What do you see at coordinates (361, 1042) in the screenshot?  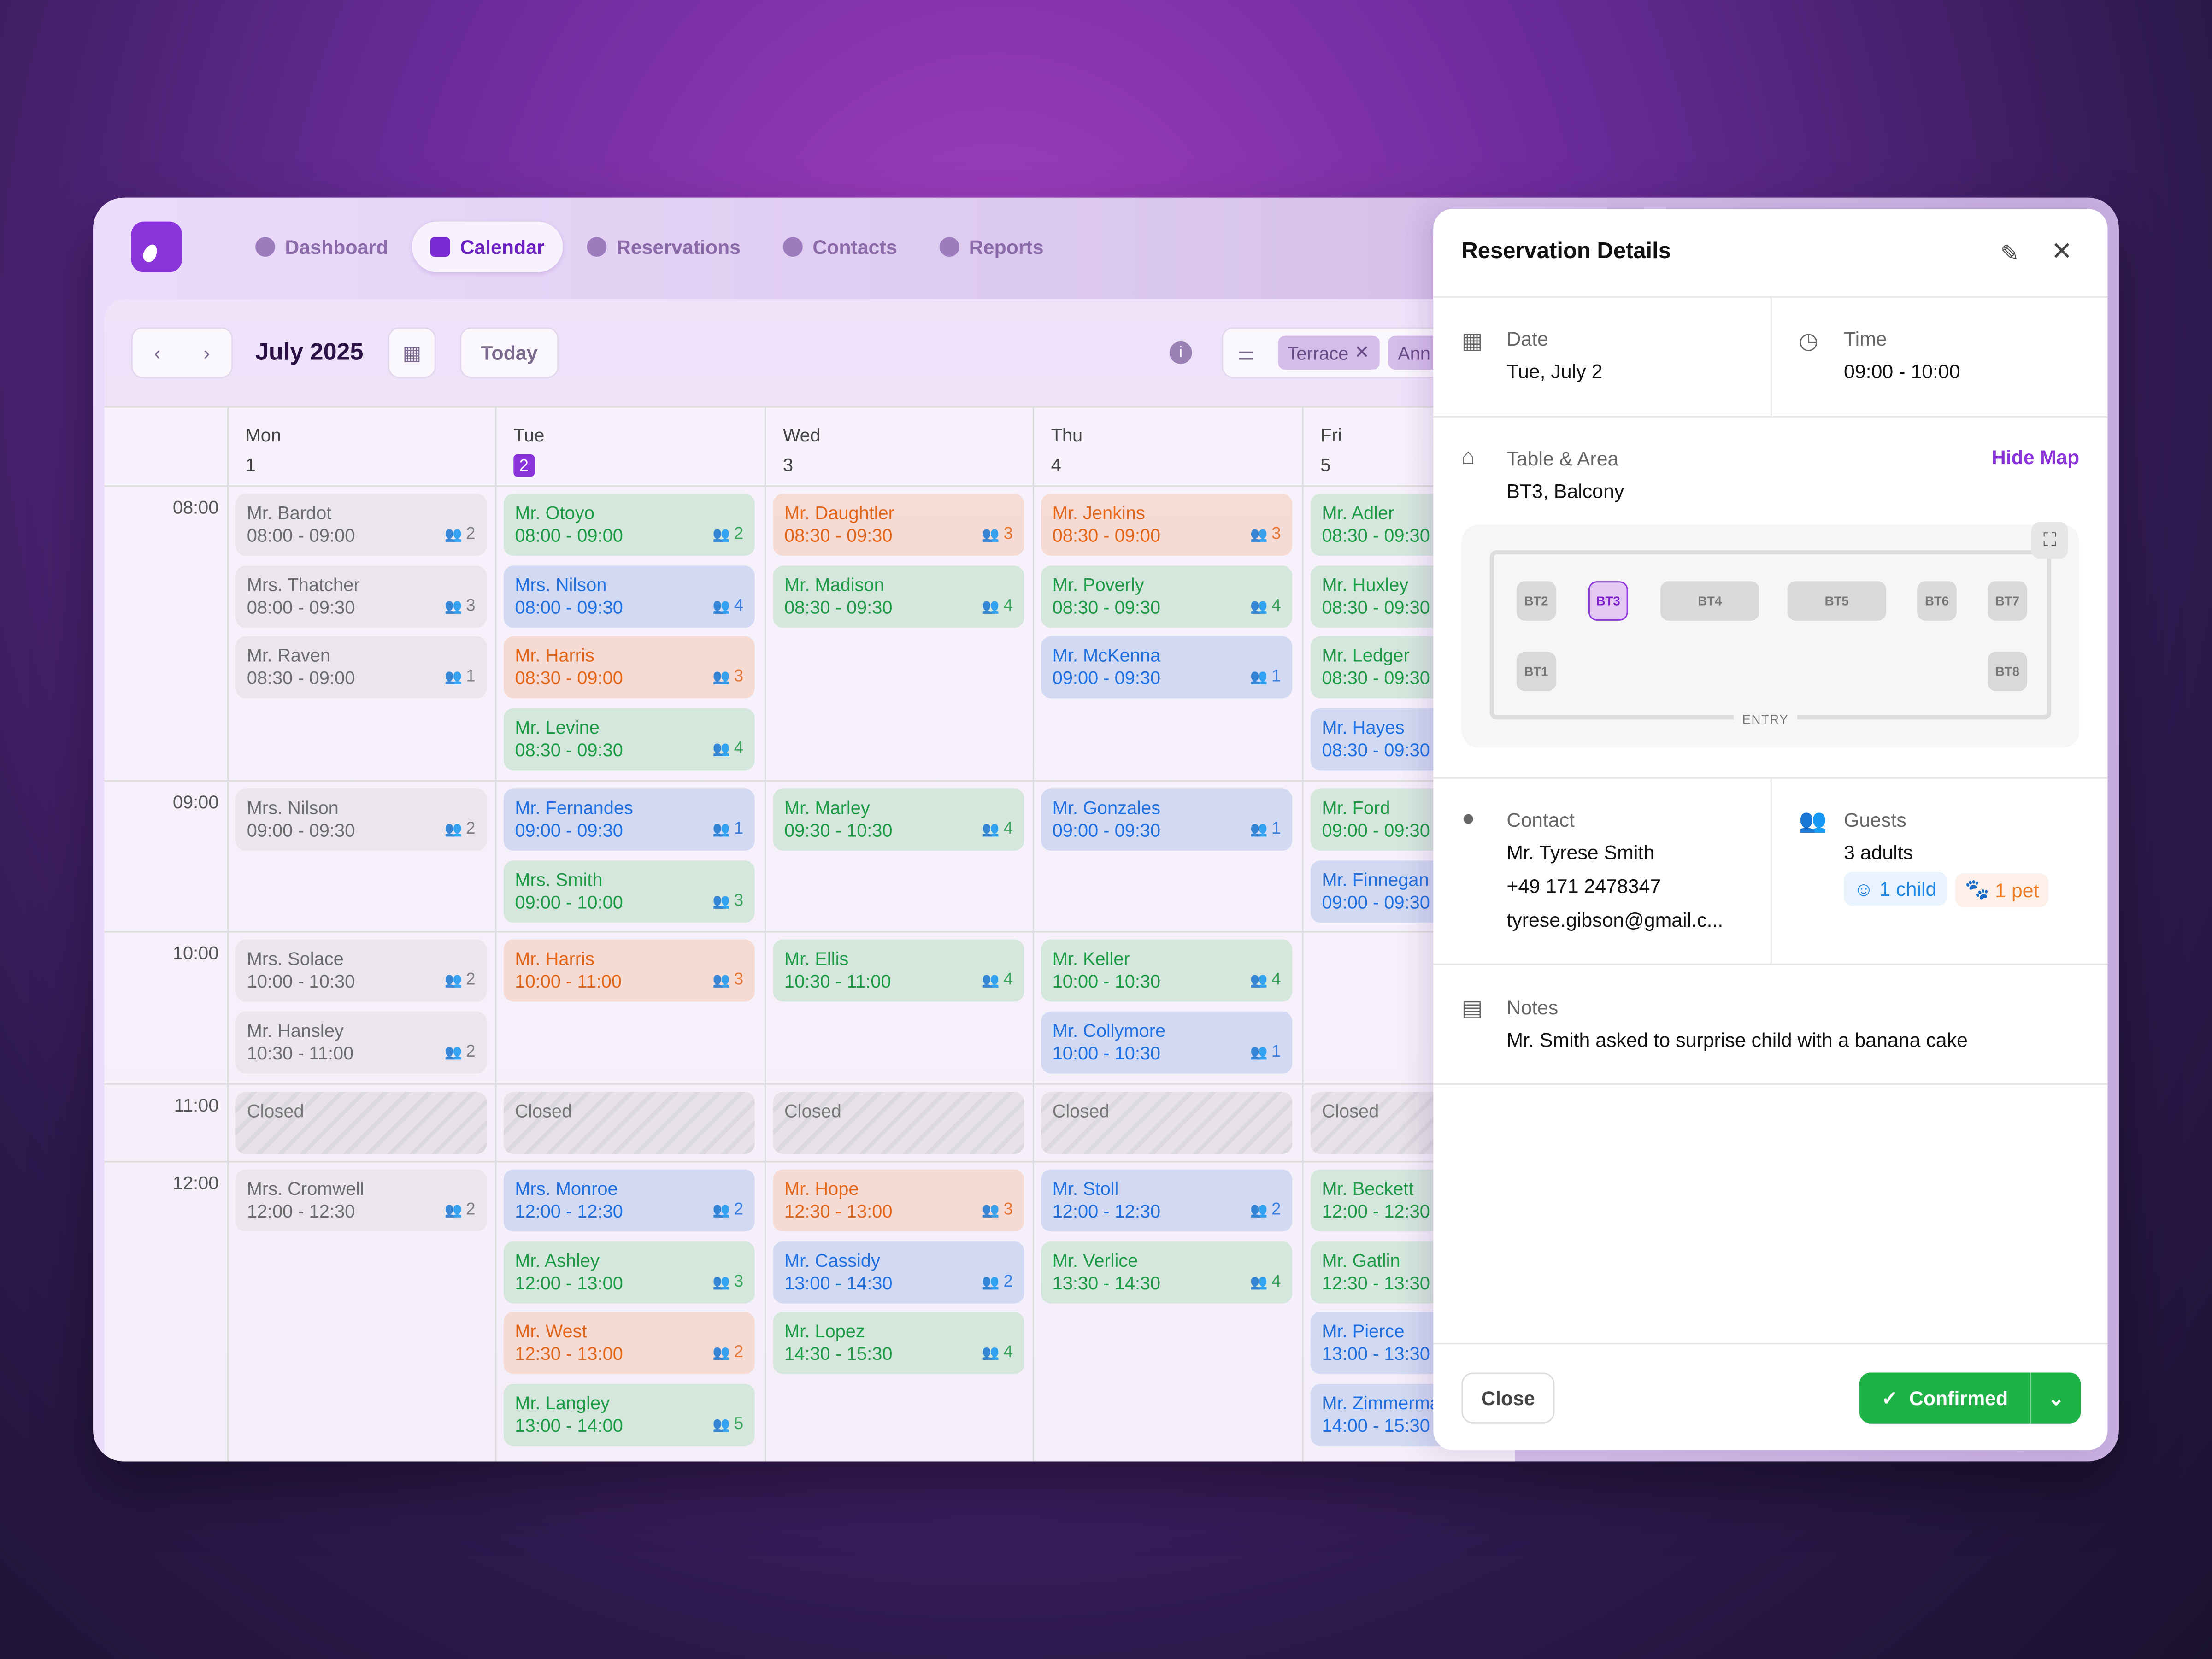 I see `reservation-card: Mr. Hansley 10:30 - 11:00 👥 2` at bounding box center [361, 1042].